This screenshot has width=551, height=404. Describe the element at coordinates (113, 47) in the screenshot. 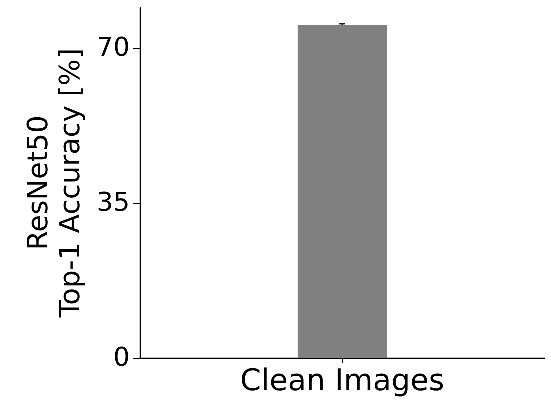

I see `y-tick-label: 70` at that location.